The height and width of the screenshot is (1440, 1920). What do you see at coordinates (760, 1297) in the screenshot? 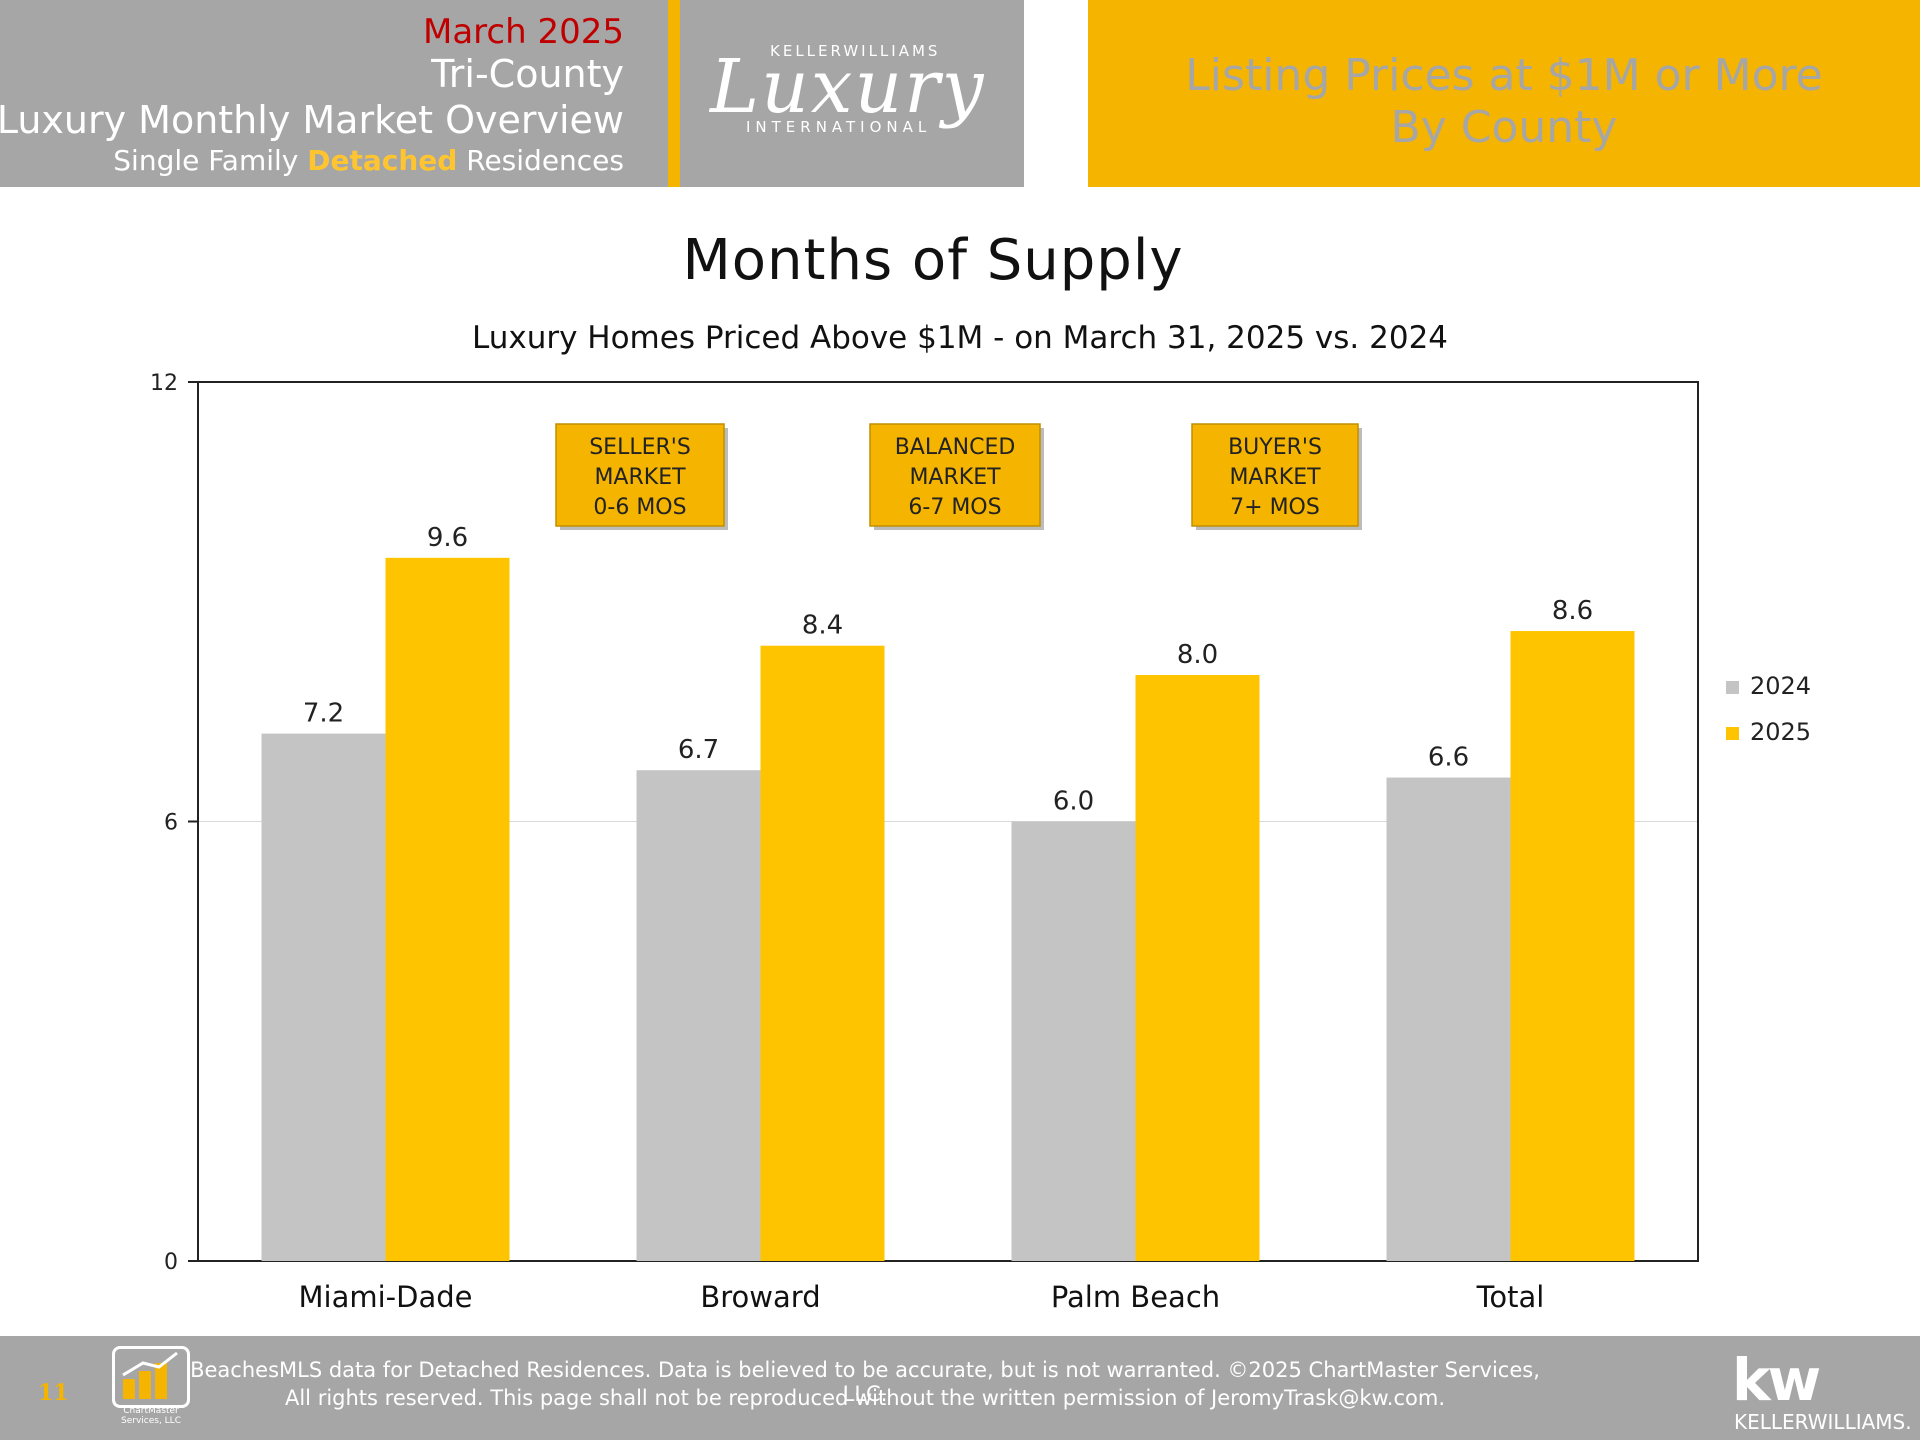
I see `x-tick-label: Broward` at bounding box center [760, 1297].